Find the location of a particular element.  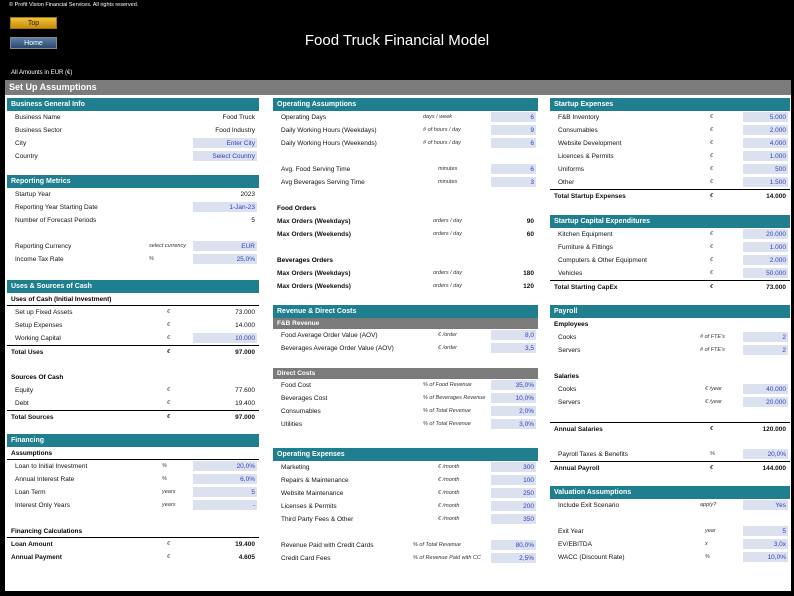

input-other: 1.500 is located at coordinates (765, 182).